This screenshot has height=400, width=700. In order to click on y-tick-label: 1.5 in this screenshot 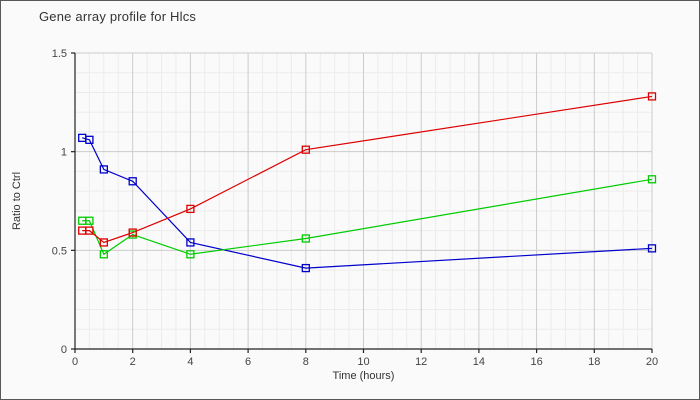, I will do `click(59, 54)`.